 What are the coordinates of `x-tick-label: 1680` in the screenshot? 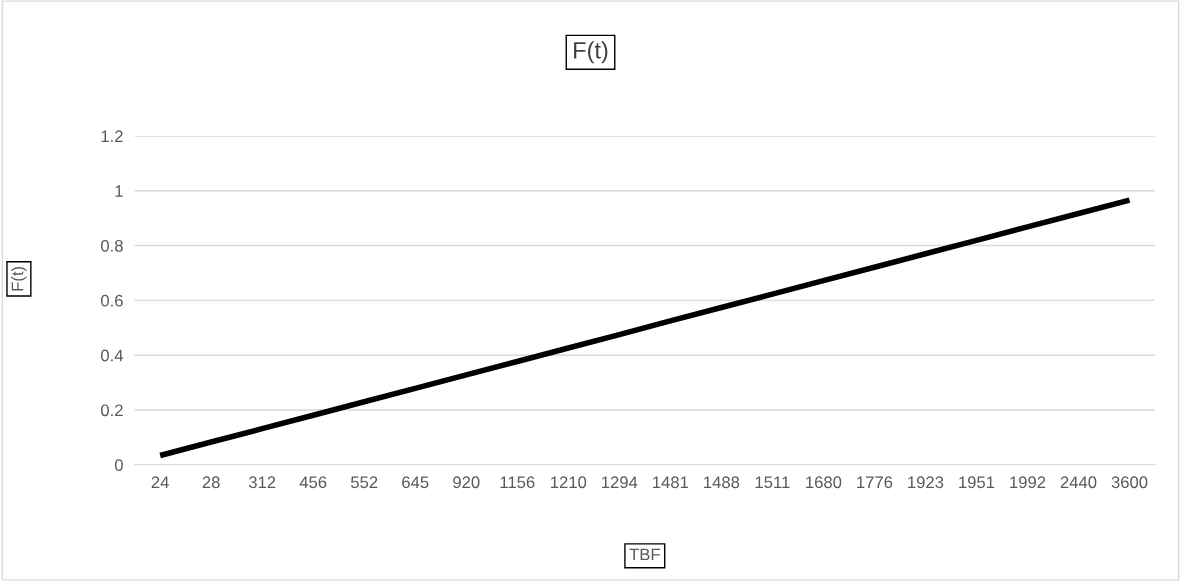 It's located at (824, 482).